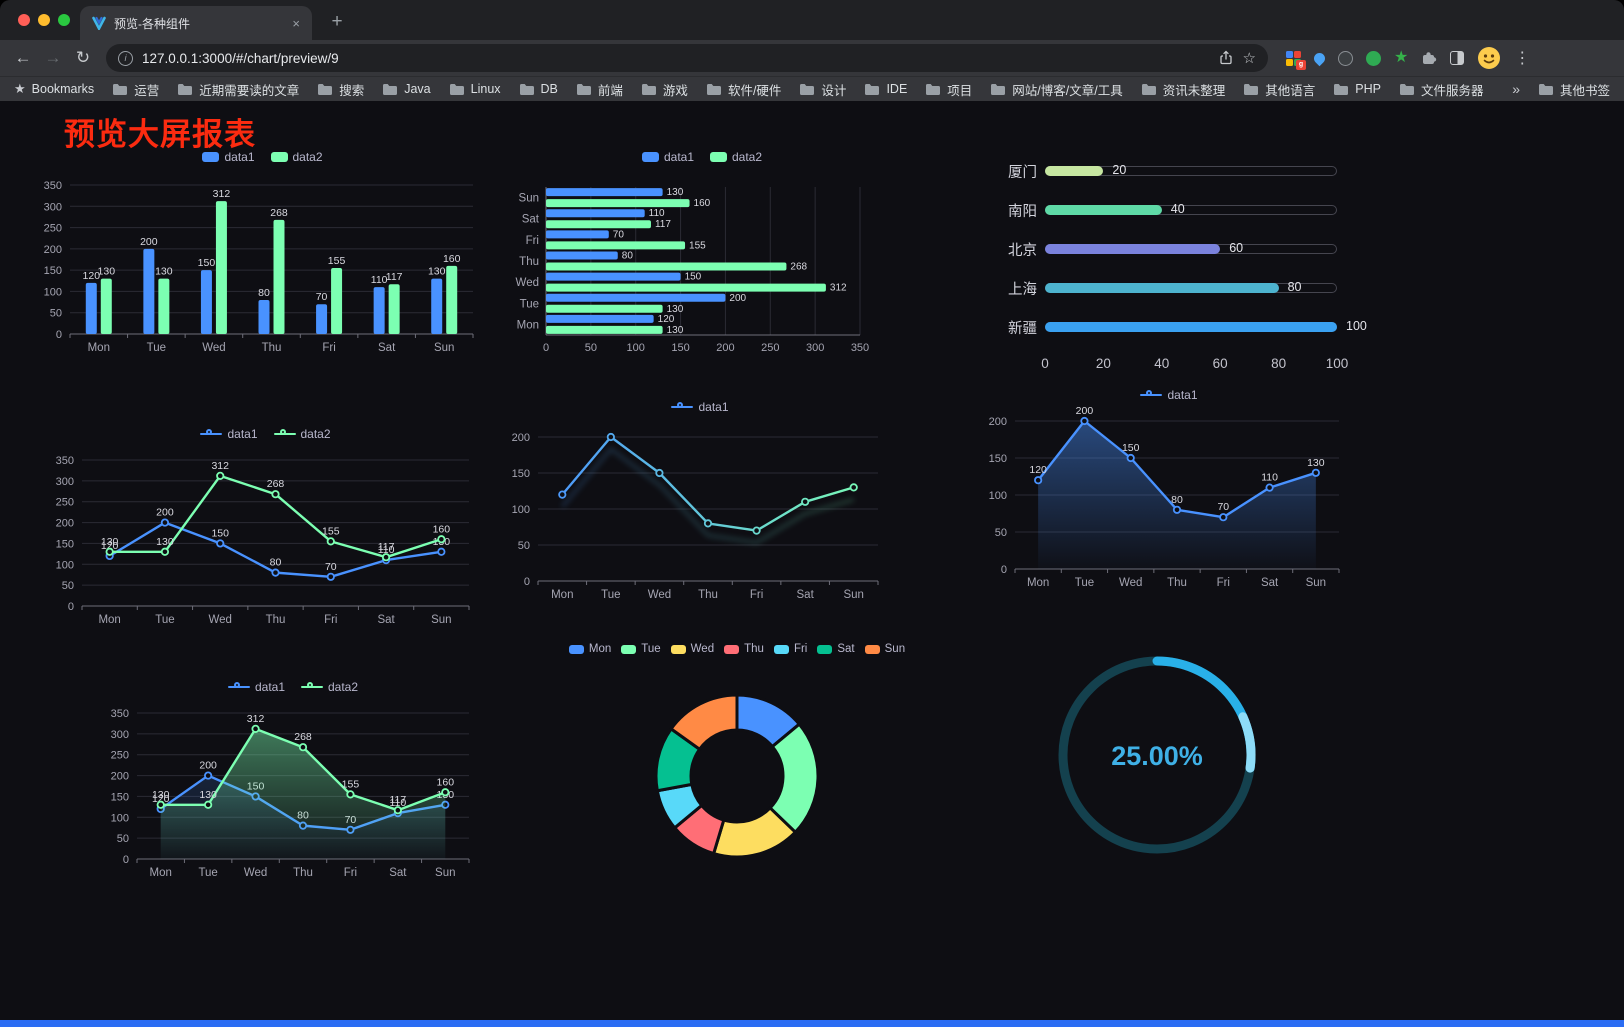 This screenshot has width=1624, height=1027. I want to click on svg-text: 120, so click(666, 319).